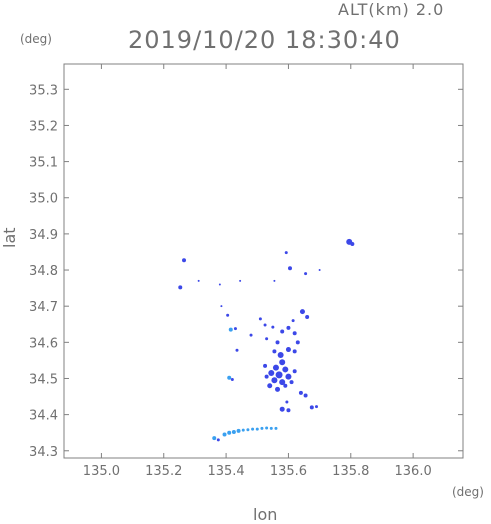 Image resolution: width=491 pixels, height=524 pixels. I want to click on echo-points, so click(266, 340).